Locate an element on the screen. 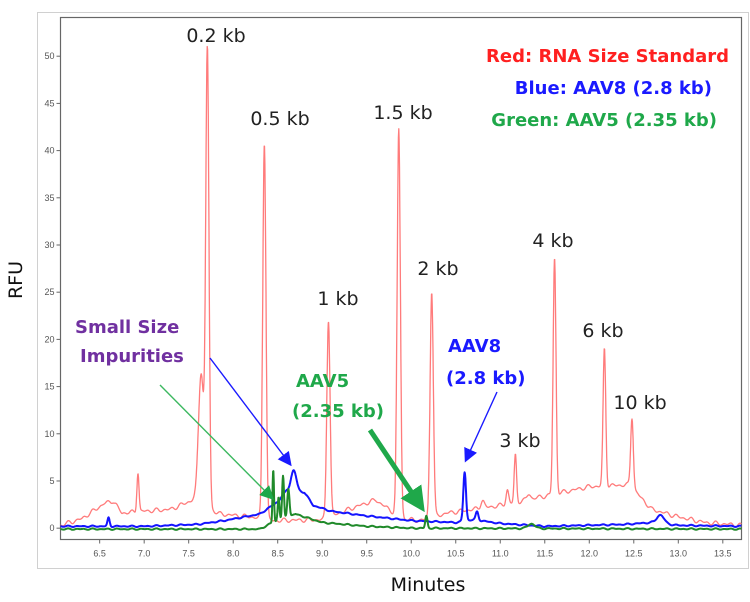  y-axis-label: RFU is located at coordinates (16, 280).